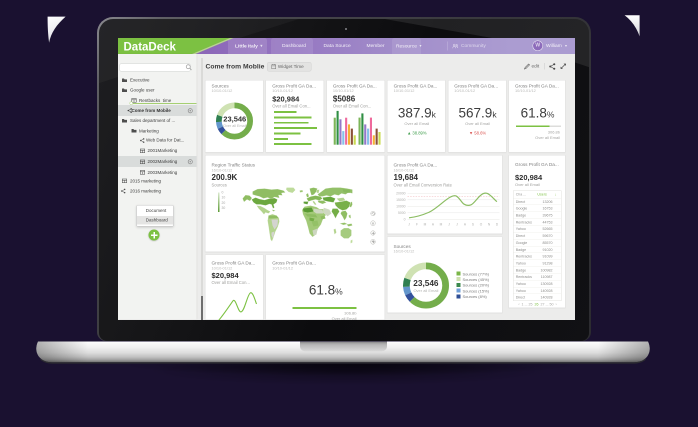 Image resolution: width=698 pixels, height=427 pixels. Describe the element at coordinates (401, 206) in the screenshot. I see `svg-text: 10000` at that location.